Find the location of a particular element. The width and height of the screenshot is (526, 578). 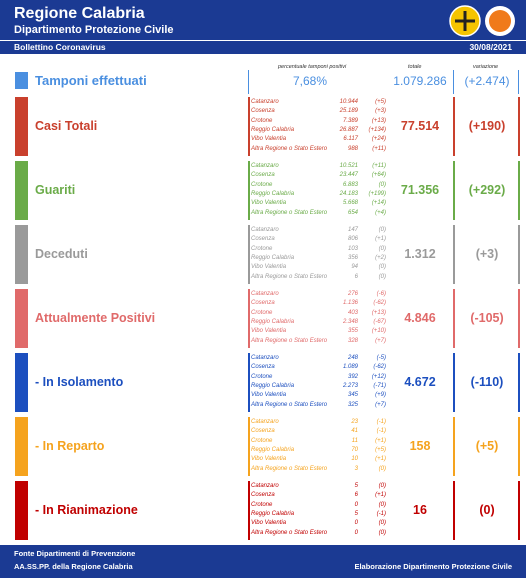

province-value: 403 is located at coordinates (352, 312).